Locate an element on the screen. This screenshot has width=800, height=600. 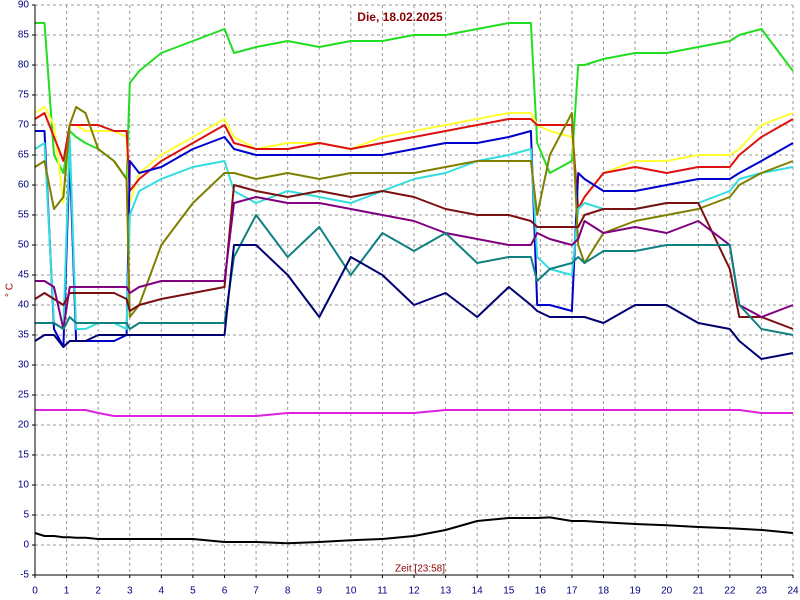
y-tick-label: 65 is located at coordinates (24, 155).